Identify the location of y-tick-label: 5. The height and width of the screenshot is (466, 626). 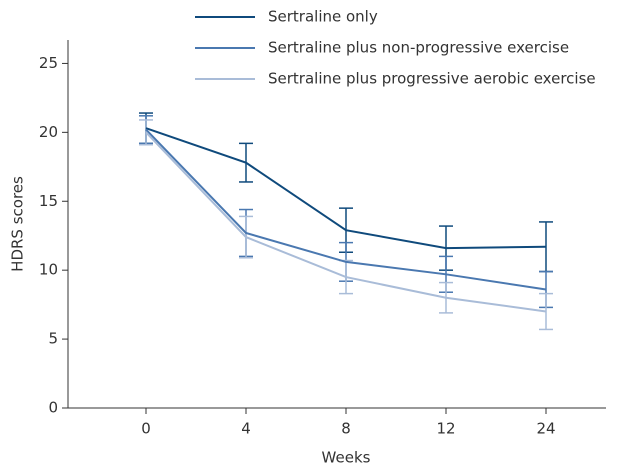
(53, 339).